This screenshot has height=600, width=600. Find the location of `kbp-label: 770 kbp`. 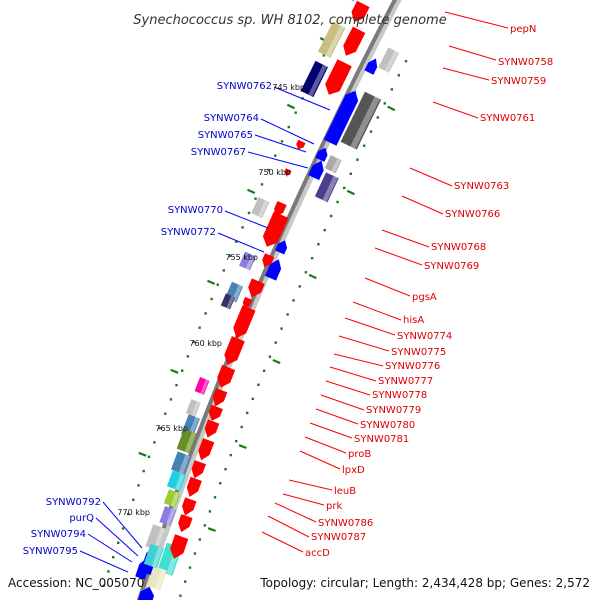

kbp-label: 770 kbp is located at coordinates (133, 512).